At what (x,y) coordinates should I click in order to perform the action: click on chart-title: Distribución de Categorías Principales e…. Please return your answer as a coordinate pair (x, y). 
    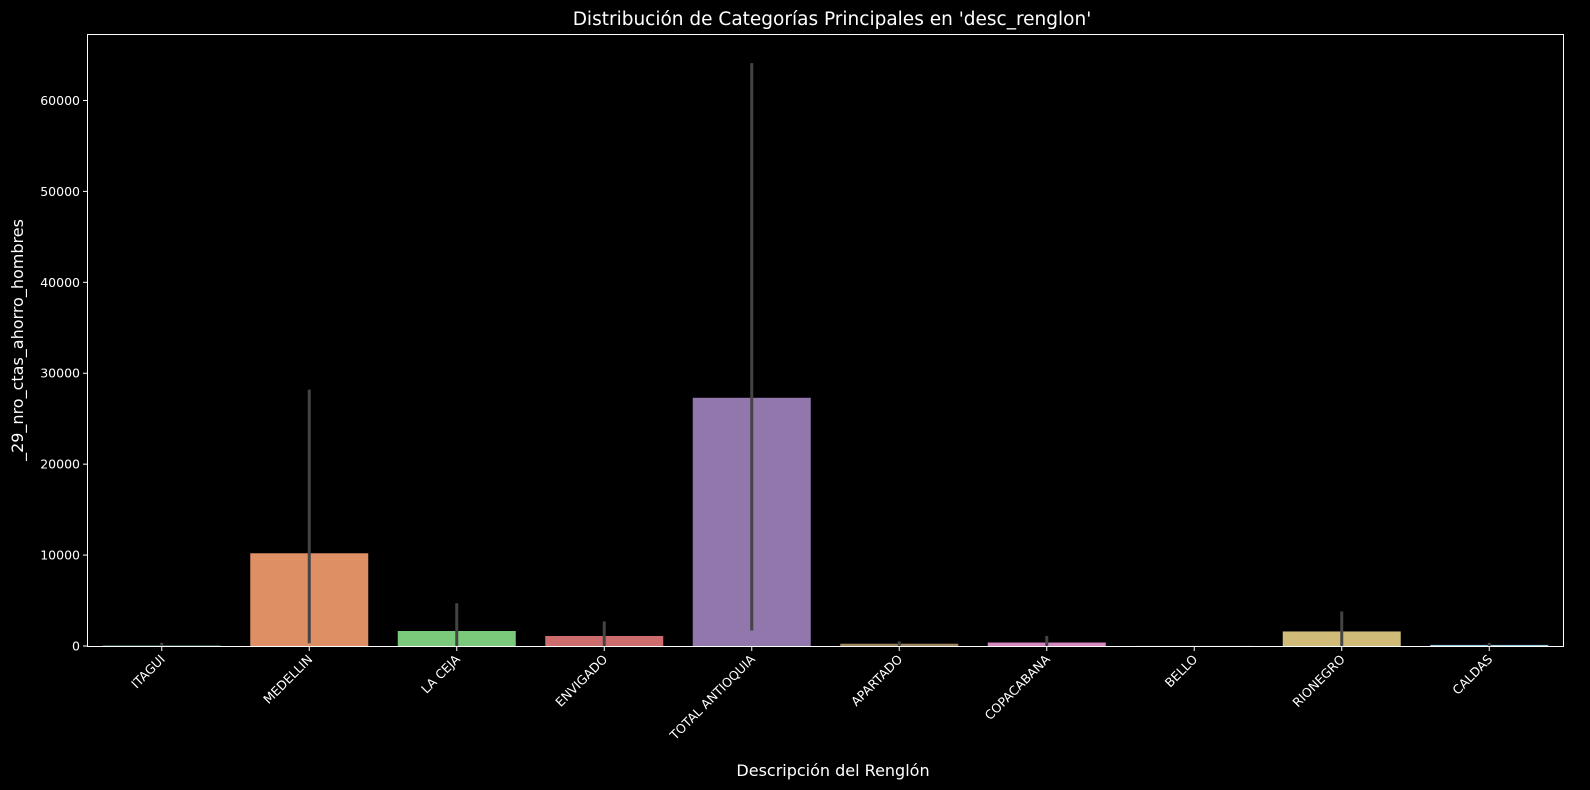
    Looking at the image, I should click on (832, 19).